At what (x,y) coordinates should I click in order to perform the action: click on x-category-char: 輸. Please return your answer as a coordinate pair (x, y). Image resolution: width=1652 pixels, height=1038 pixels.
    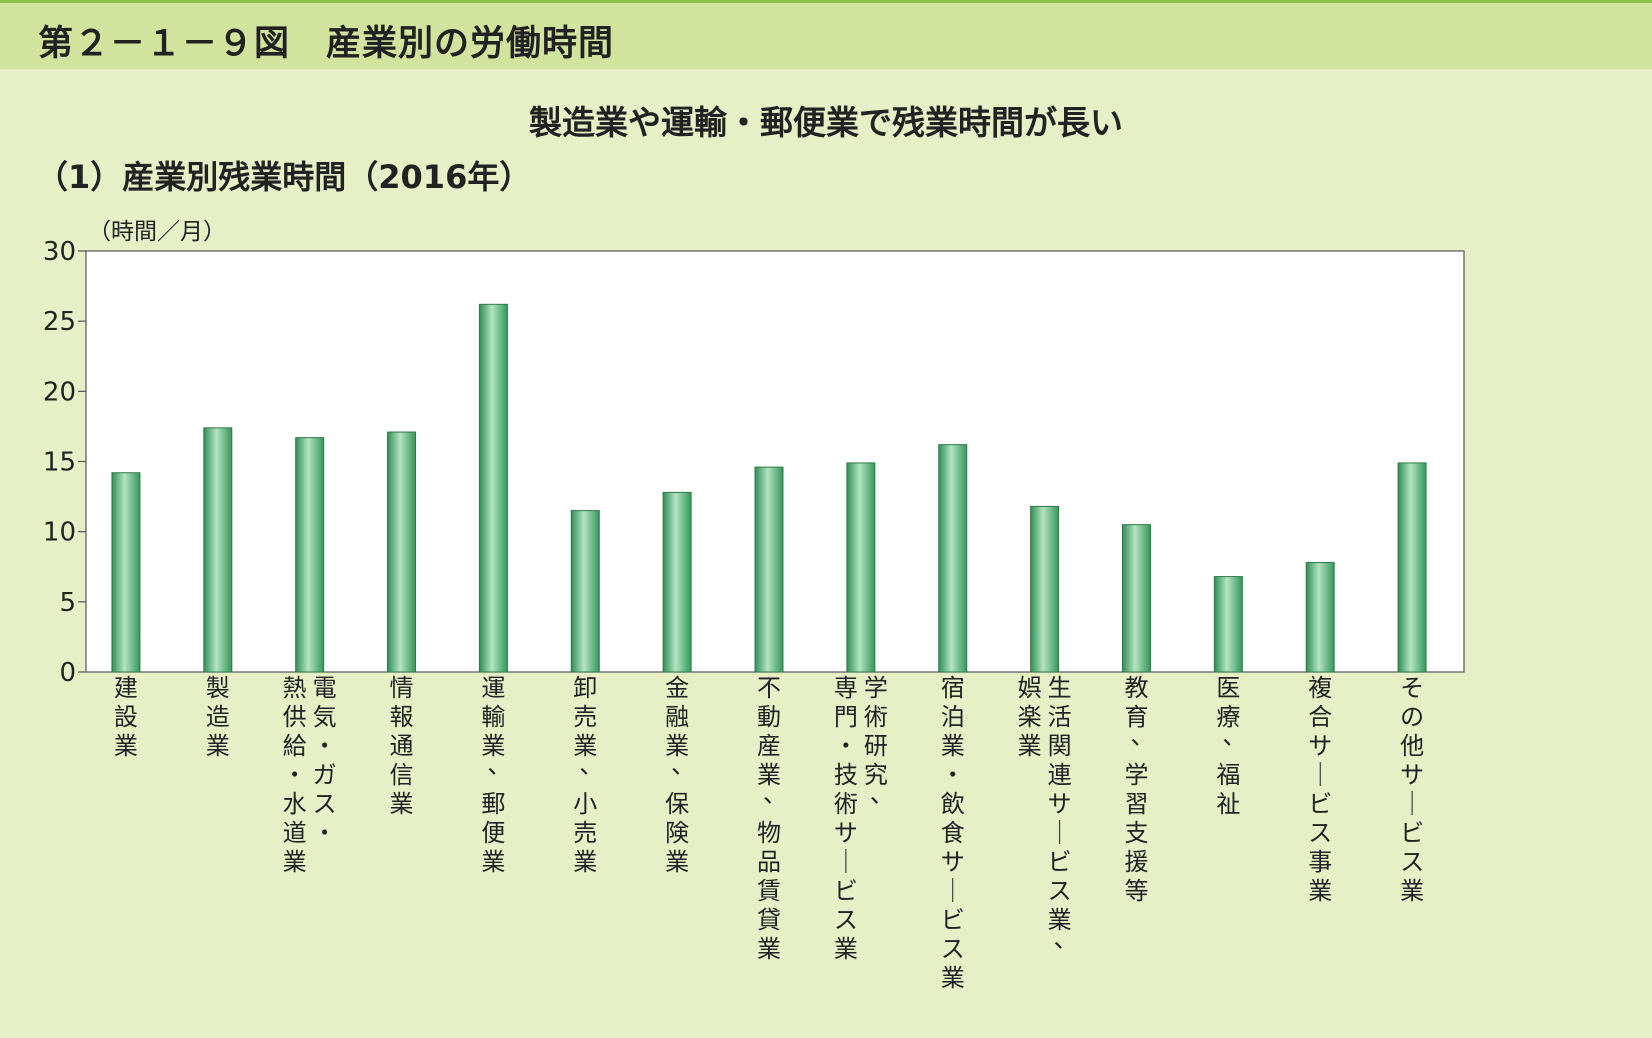
    Looking at the image, I should click on (493, 717).